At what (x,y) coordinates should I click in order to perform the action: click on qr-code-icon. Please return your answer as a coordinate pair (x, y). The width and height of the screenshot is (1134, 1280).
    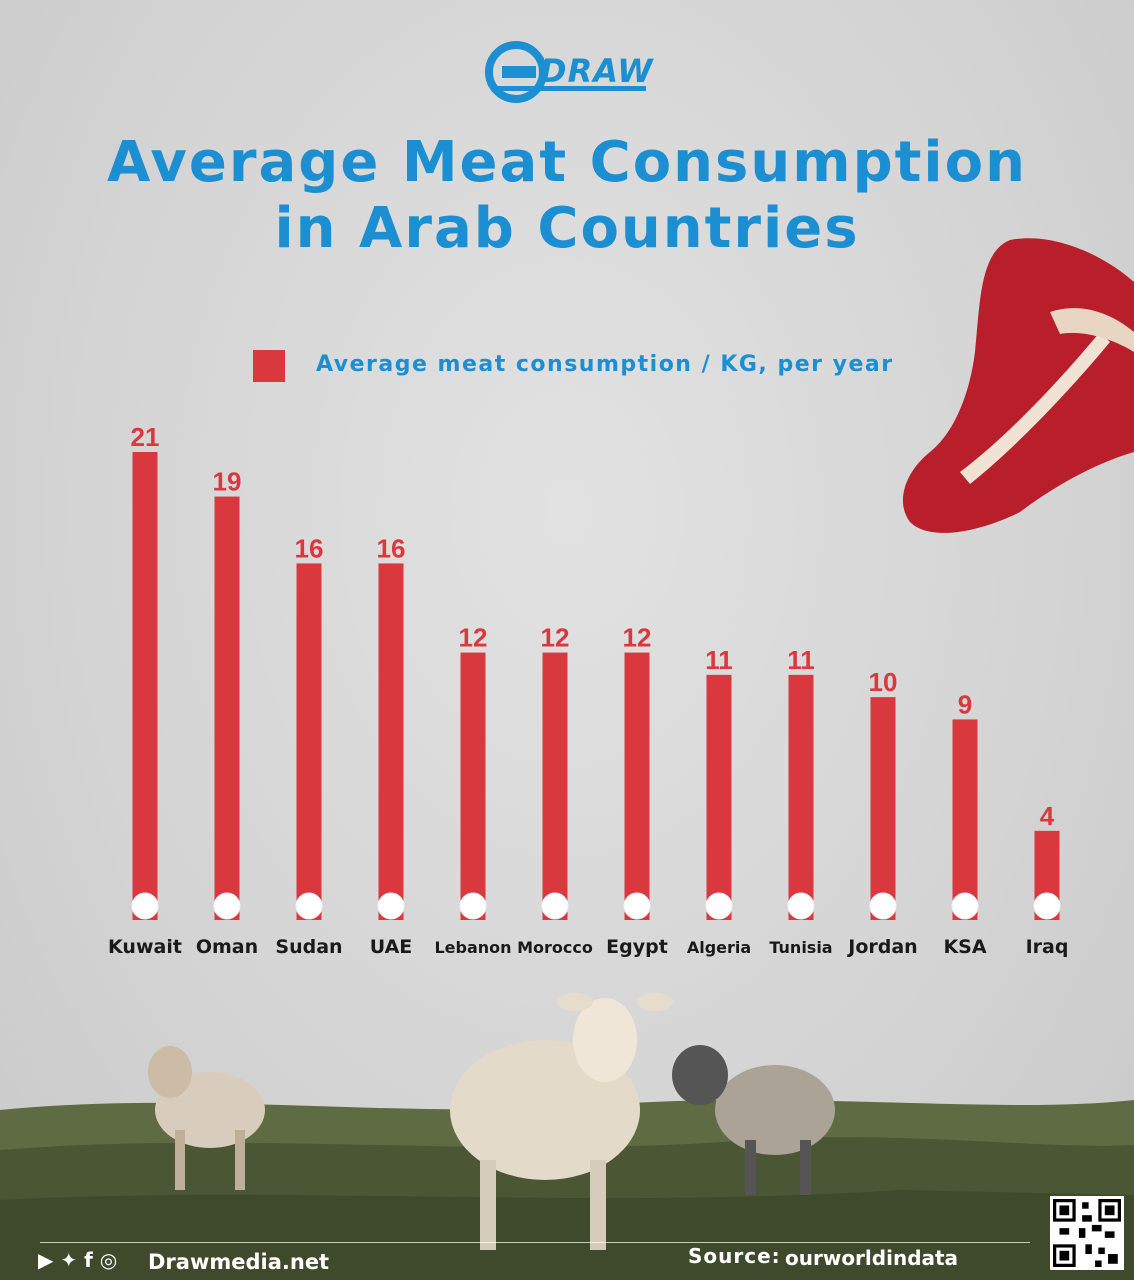
    Looking at the image, I should click on (1087, 1233).